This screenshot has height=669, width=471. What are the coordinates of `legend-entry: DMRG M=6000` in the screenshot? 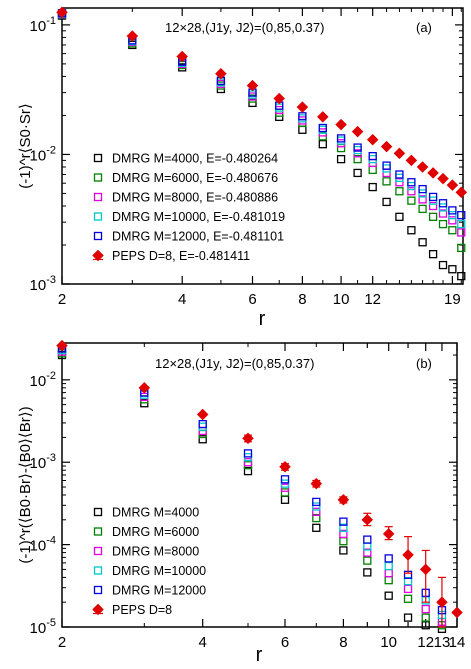 It's located at (155, 532).